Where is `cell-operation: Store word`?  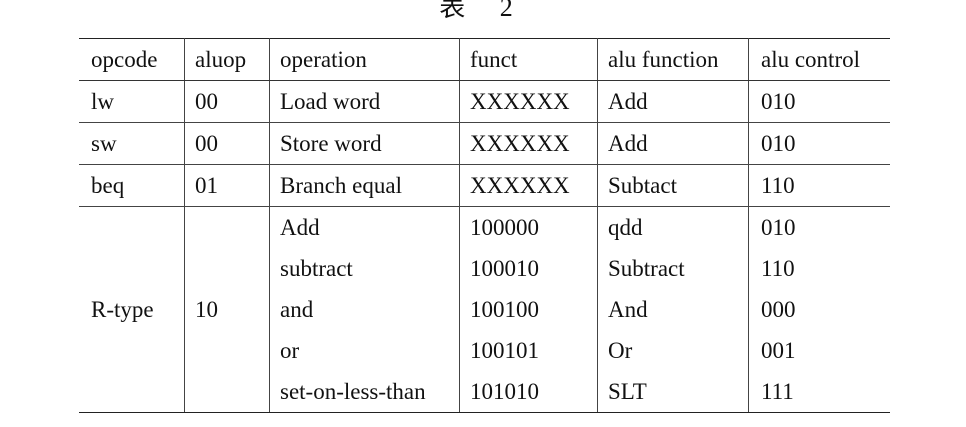 cell-operation: Store word is located at coordinates (364, 143).